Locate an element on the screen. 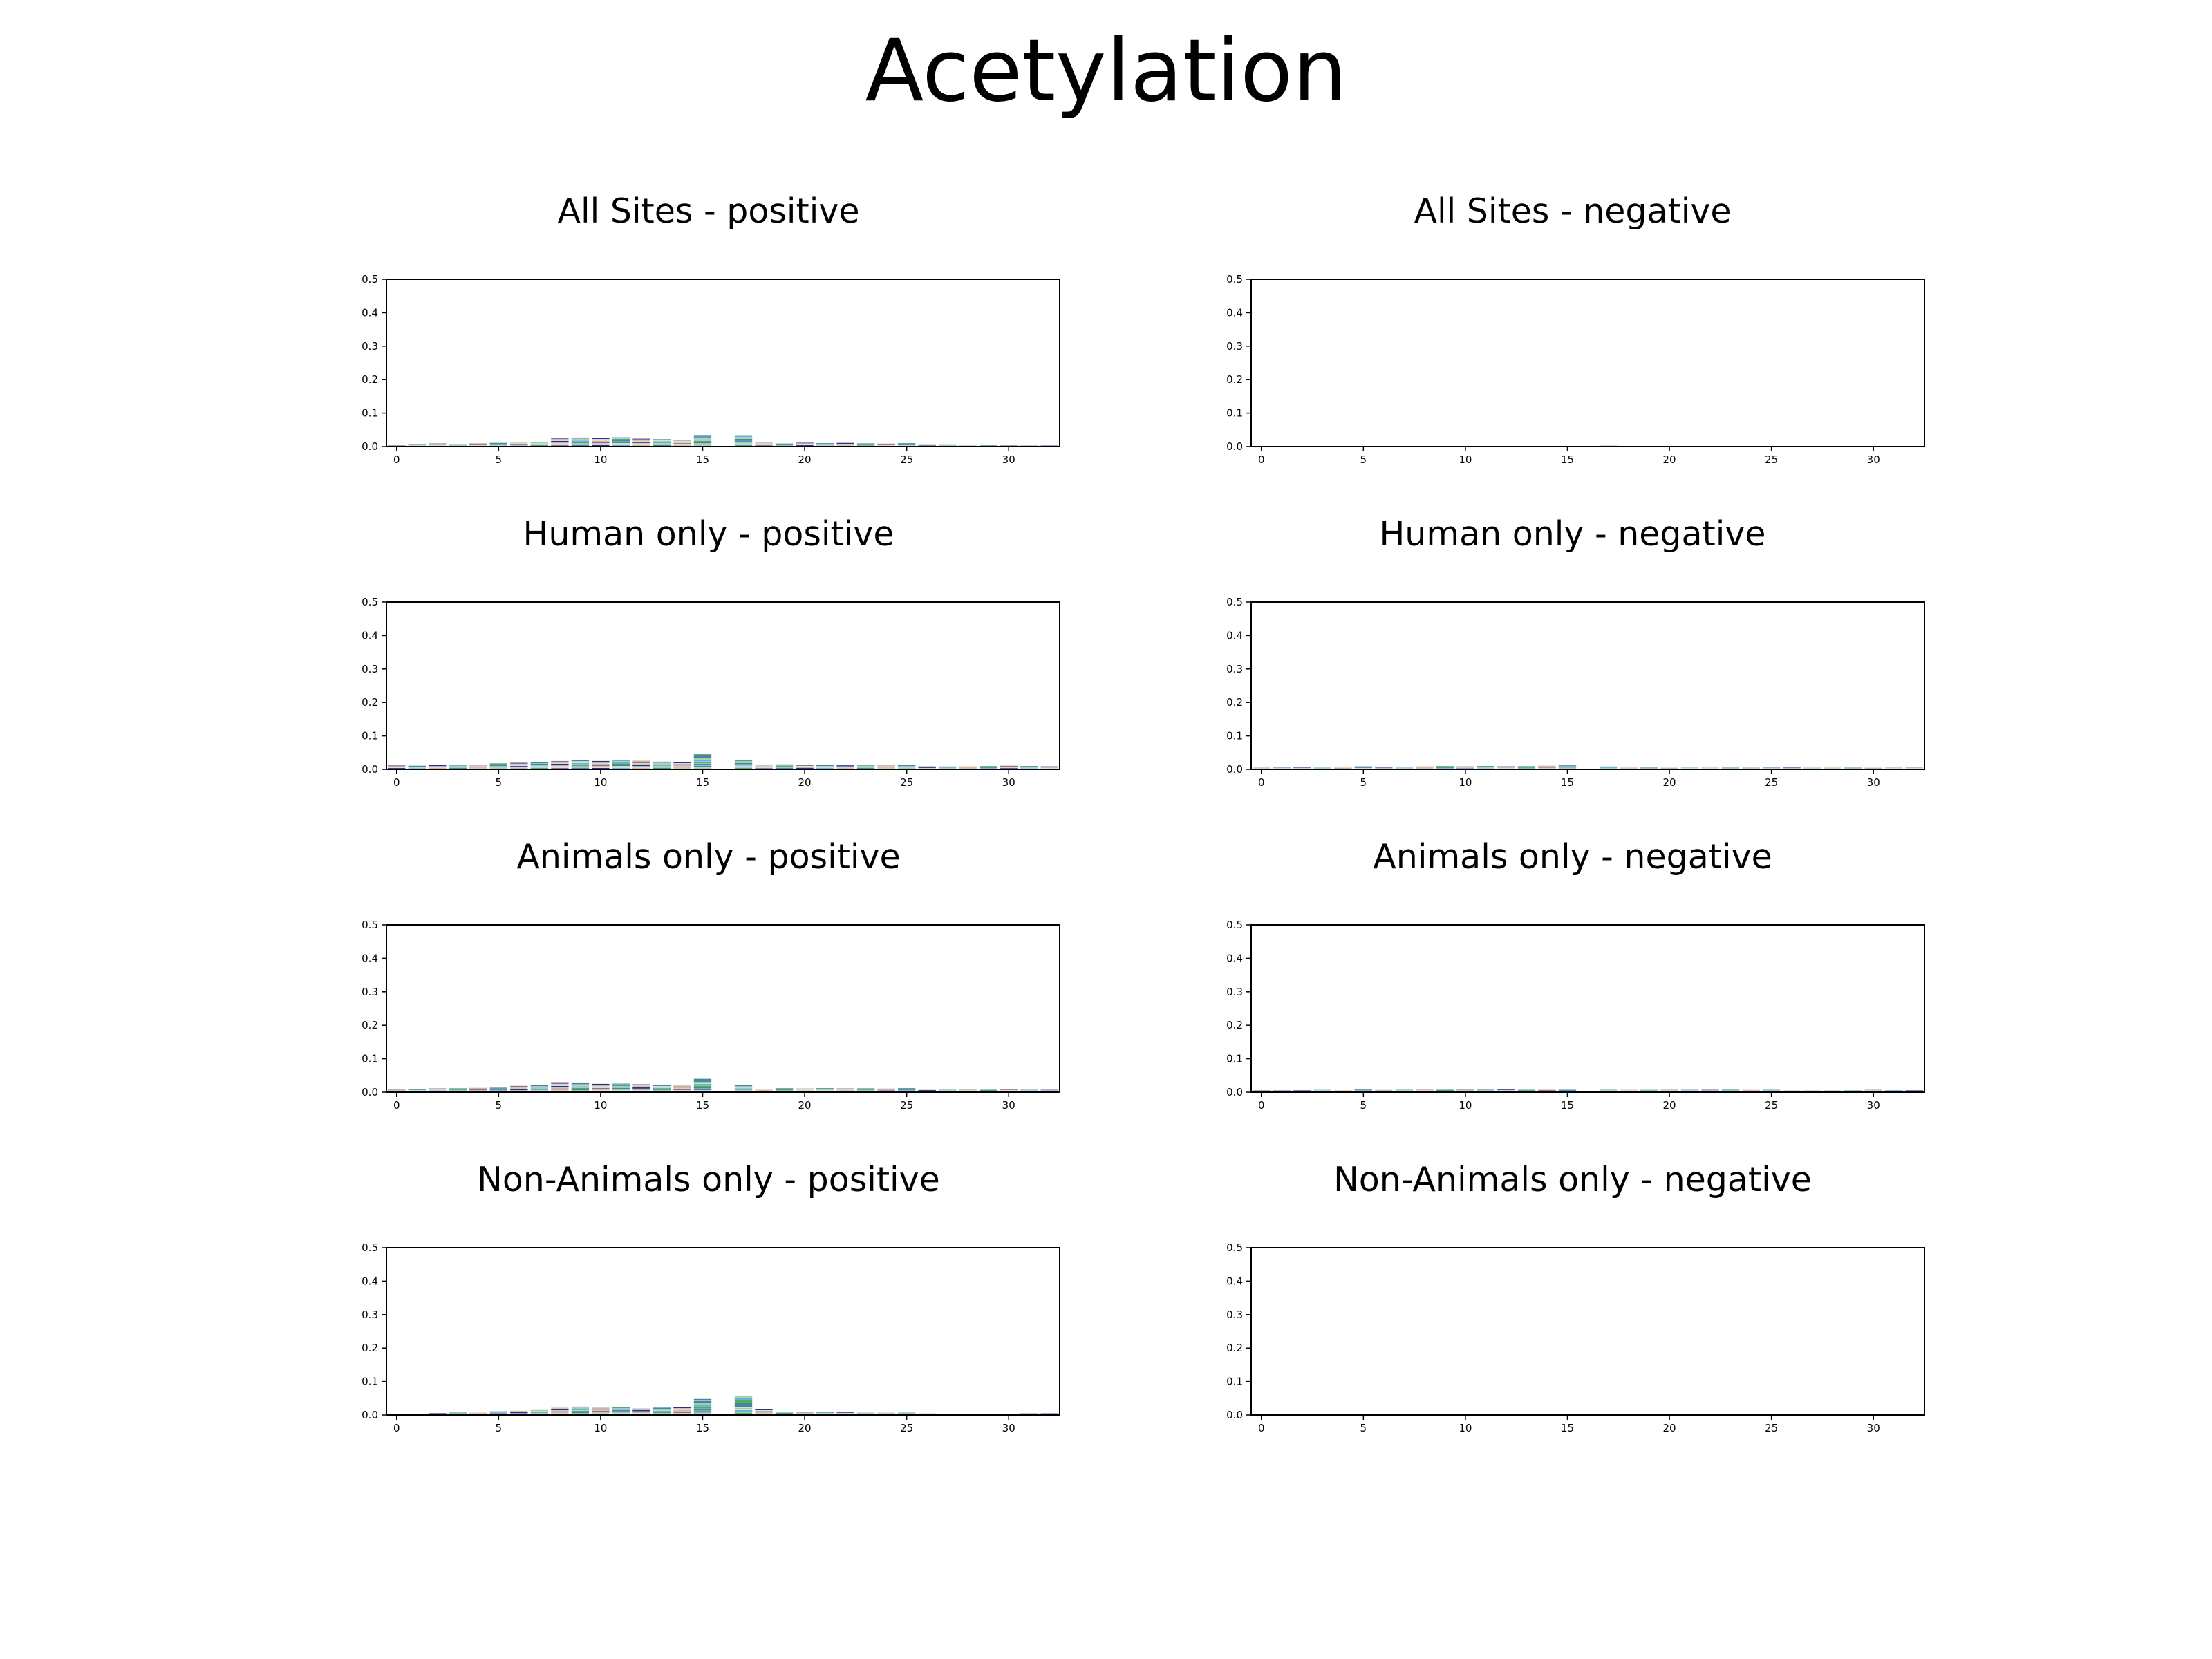  axes-frame is located at coordinates (1587, 1331).